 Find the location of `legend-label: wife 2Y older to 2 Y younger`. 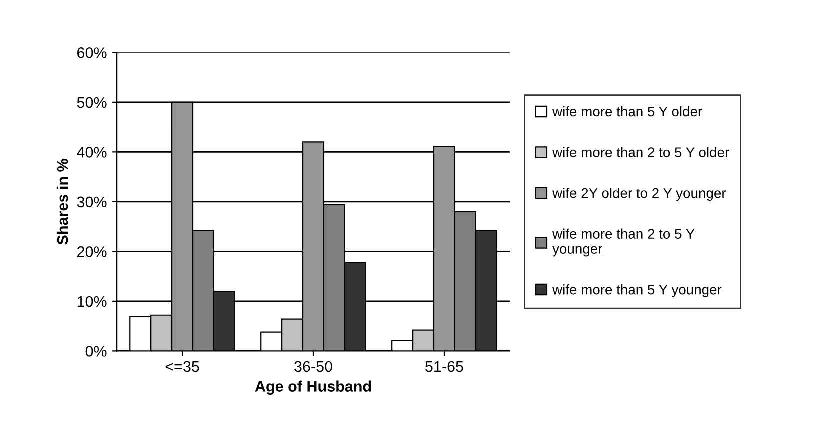

legend-label: wife 2Y older to 2 Y younger is located at coordinates (639, 195).